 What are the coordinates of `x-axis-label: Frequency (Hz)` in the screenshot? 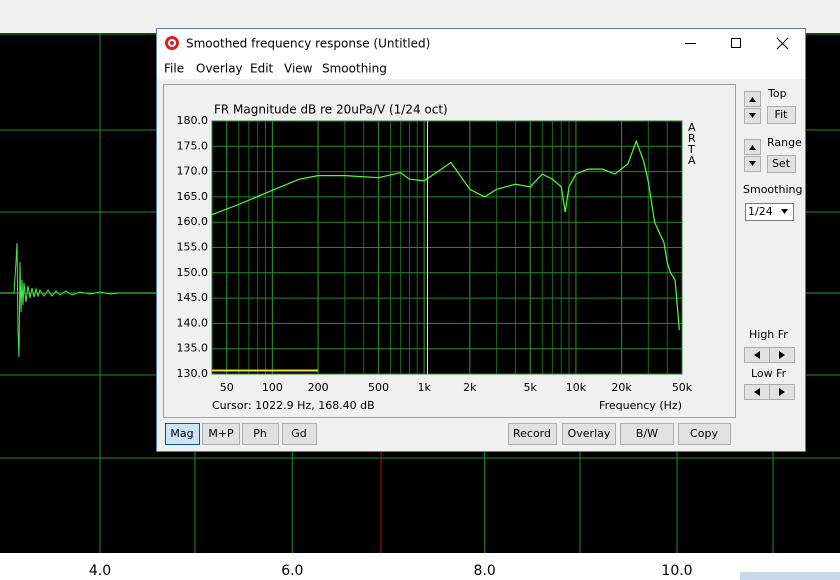 It's located at (640, 405).